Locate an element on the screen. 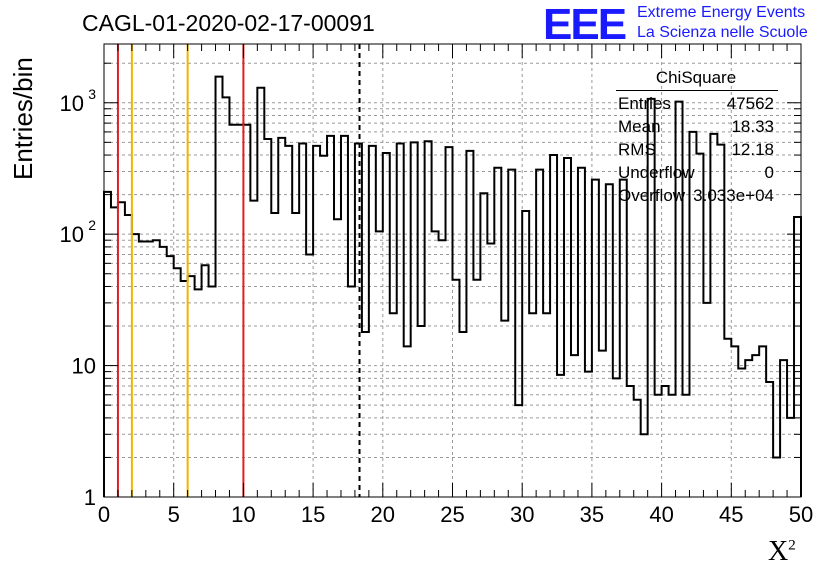 The height and width of the screenshot is (572, 836). x-tick-label: 40 is located at coordinates (661, 514).